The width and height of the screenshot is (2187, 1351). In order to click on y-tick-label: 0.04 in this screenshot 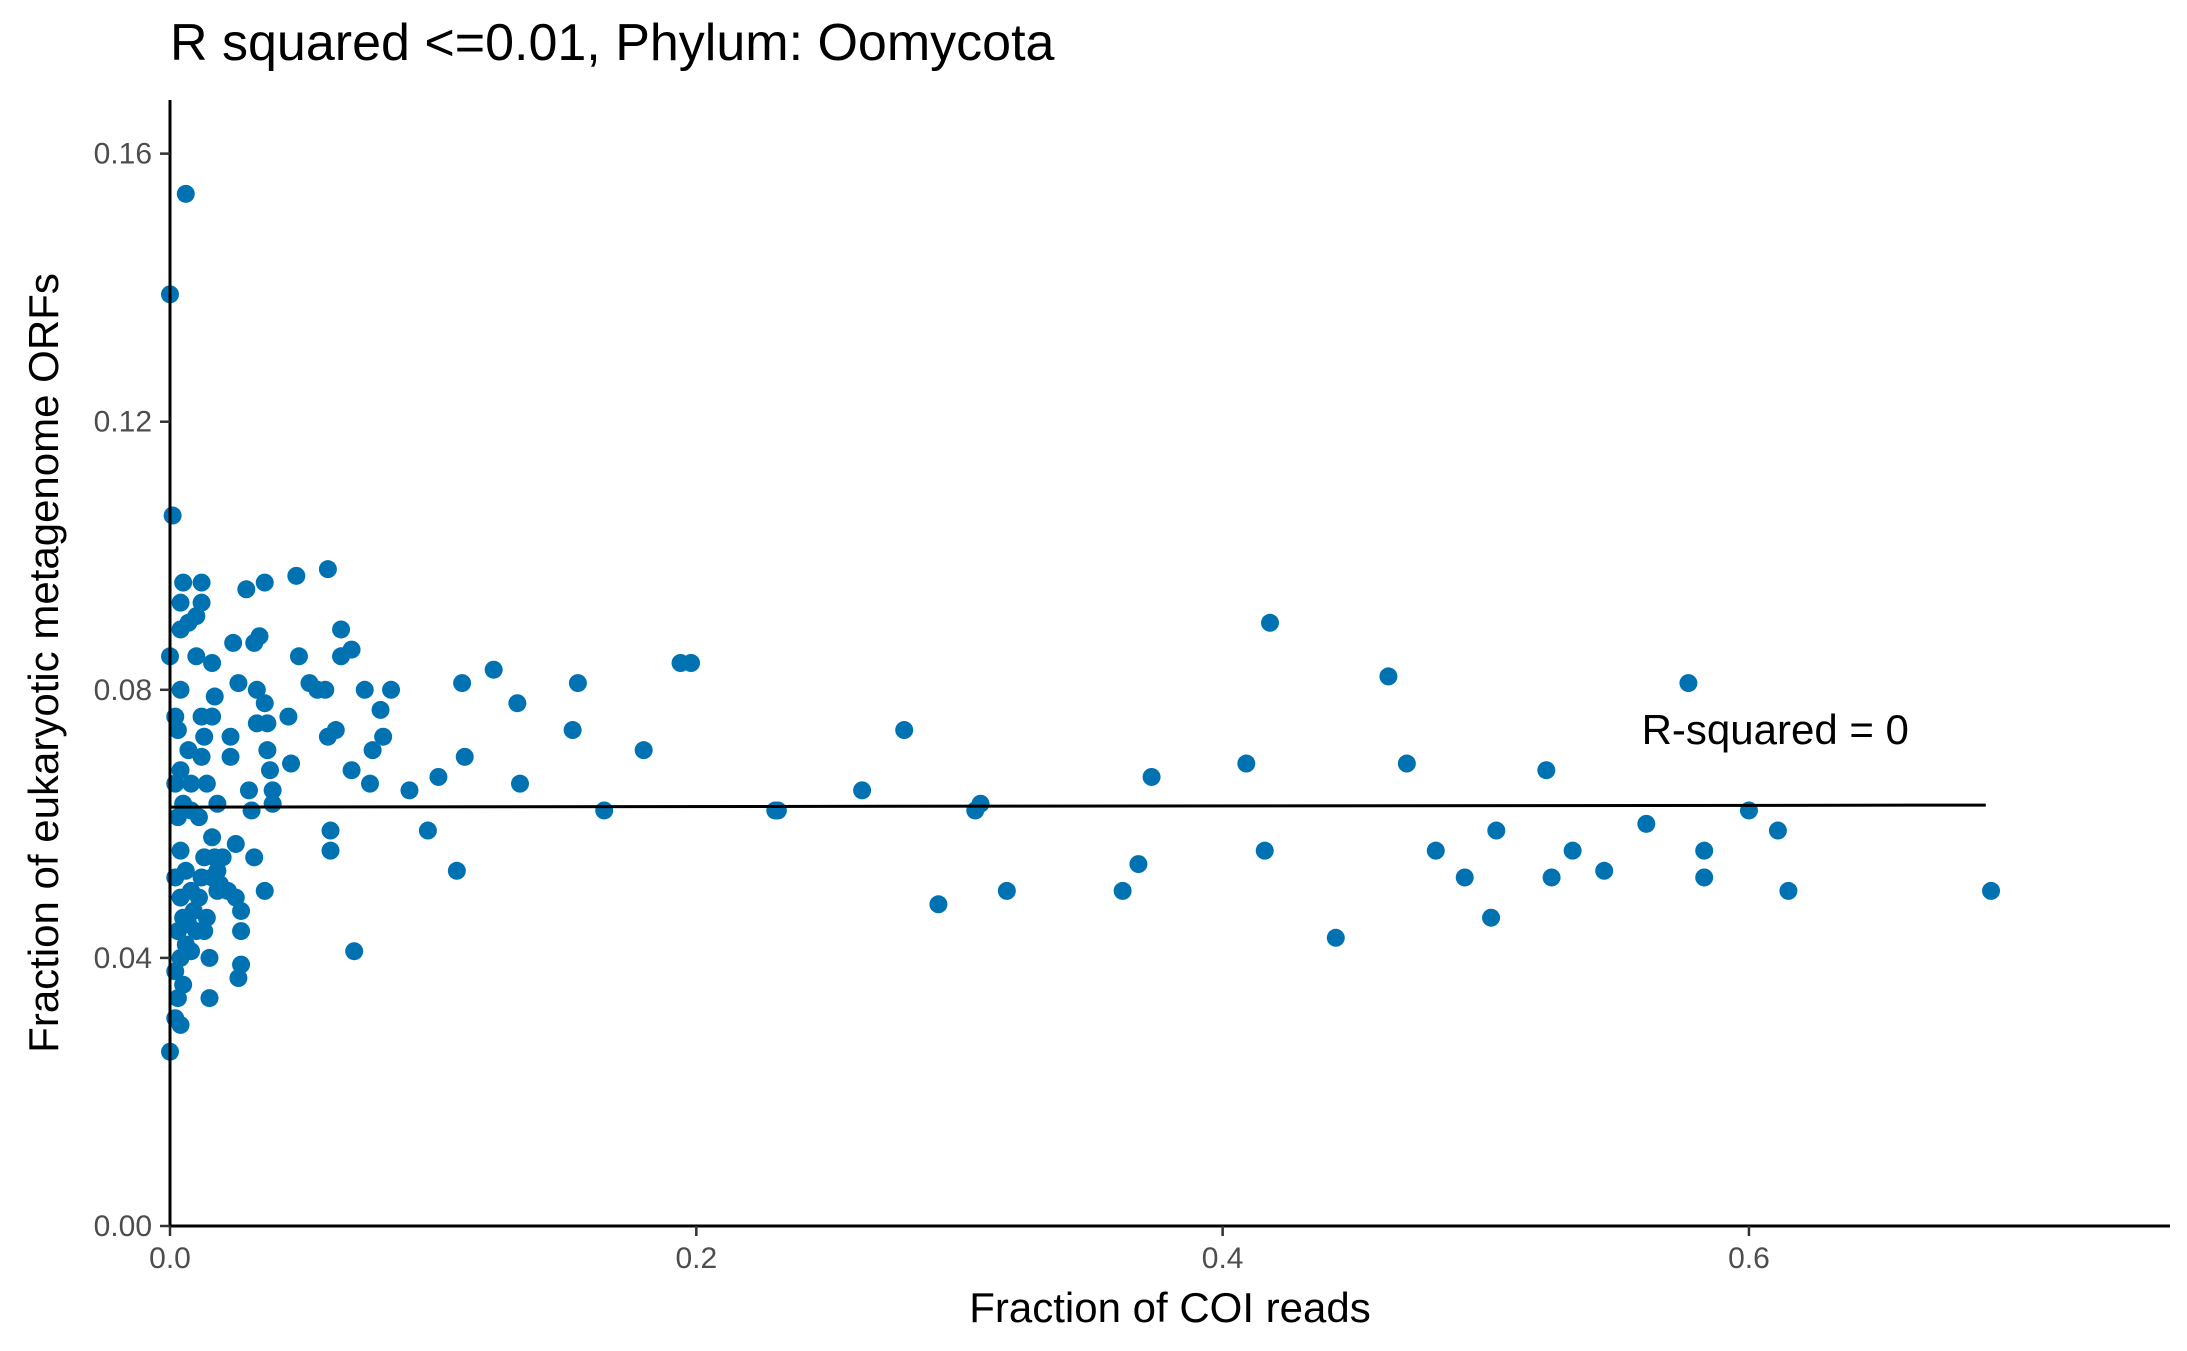, I will do `click(123, 958)`.